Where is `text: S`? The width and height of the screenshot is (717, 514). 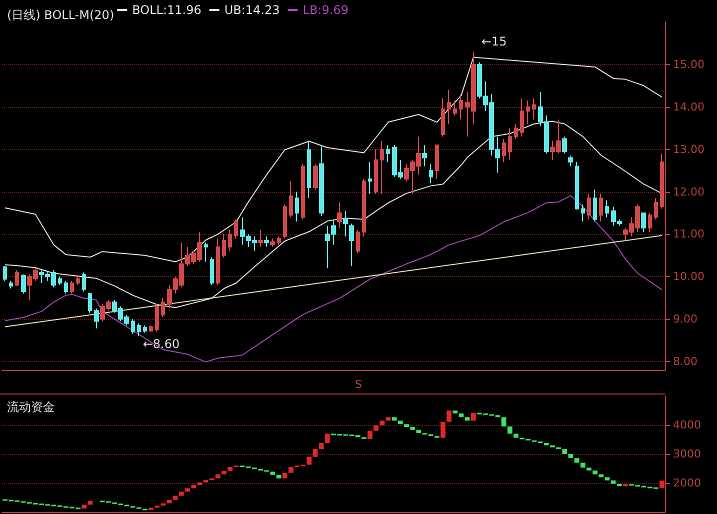 text: S is located at coordinates (358, 384).